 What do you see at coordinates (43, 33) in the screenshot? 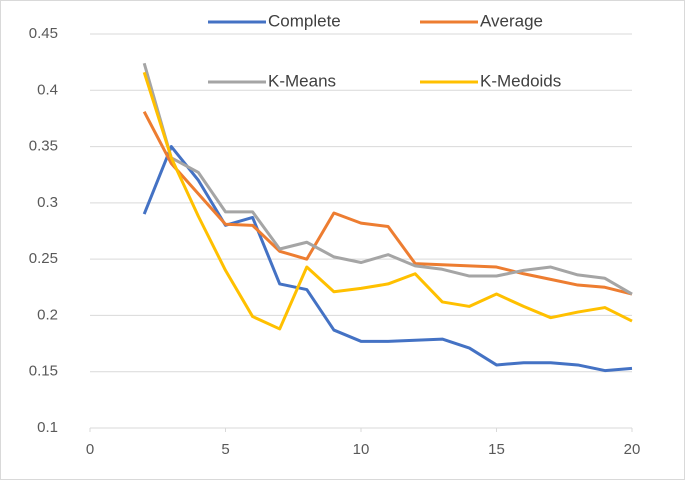
I see `y-tick-label: 0.45` at bounding box center [43, 33].